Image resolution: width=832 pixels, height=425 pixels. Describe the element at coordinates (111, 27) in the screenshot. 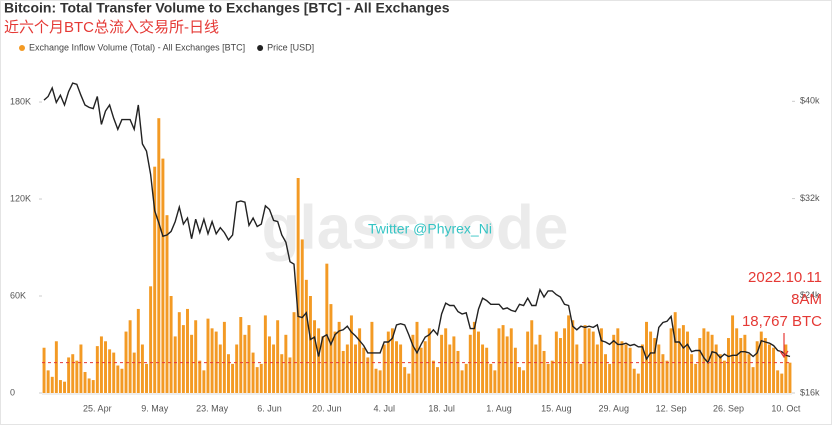

I see `chart-subtitle: 近六个月BTC总流入交易所-日线` at that location.